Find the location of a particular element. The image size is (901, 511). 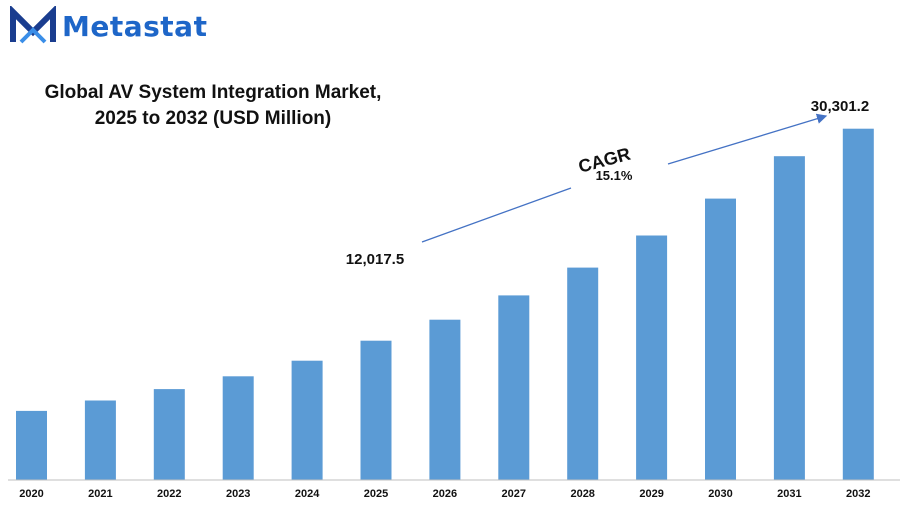

cagr-arrow-lower is located at coordinates (496, 215).